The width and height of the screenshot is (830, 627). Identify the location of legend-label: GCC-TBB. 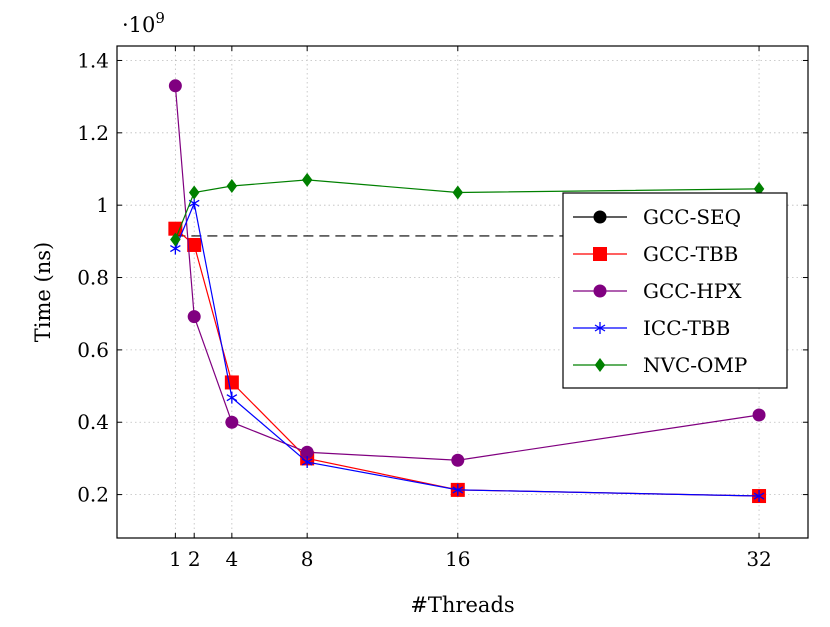
(690, 254).